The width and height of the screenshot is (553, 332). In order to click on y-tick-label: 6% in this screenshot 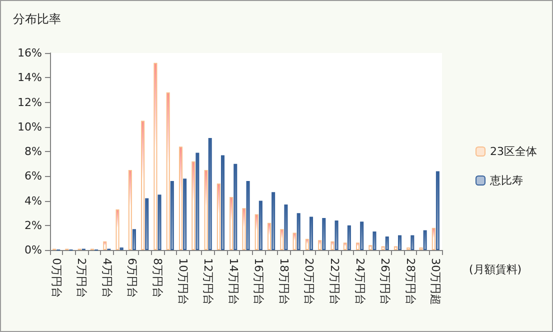, I will do `click(33, 176)`.